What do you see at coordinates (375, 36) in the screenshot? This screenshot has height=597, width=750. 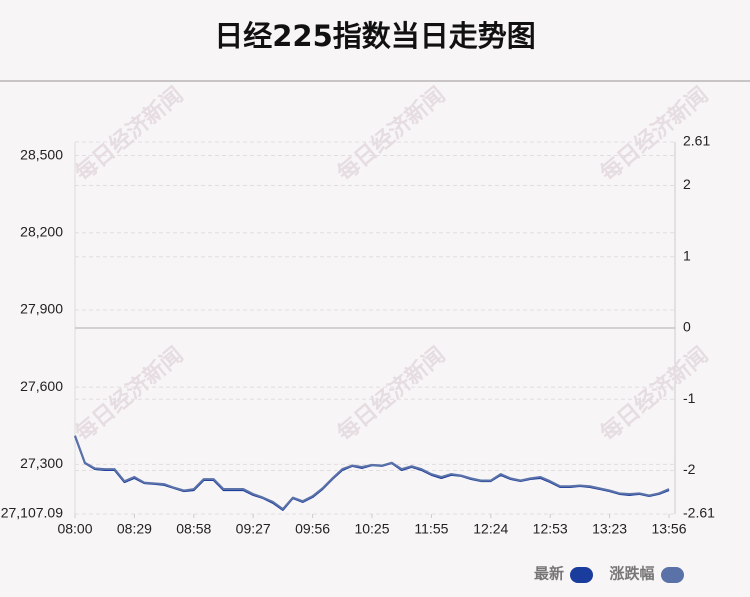 I see `chart-title: 日经225指数当日走势图` at bounding box center [375, 36].